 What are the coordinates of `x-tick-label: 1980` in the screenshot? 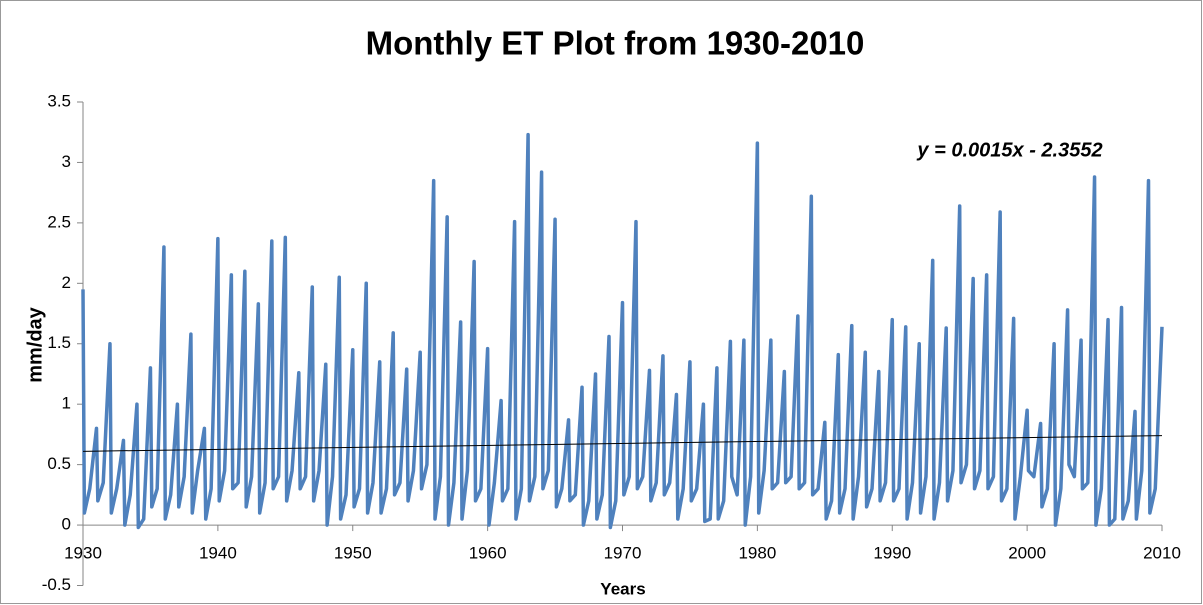 It's located at (757, 553).